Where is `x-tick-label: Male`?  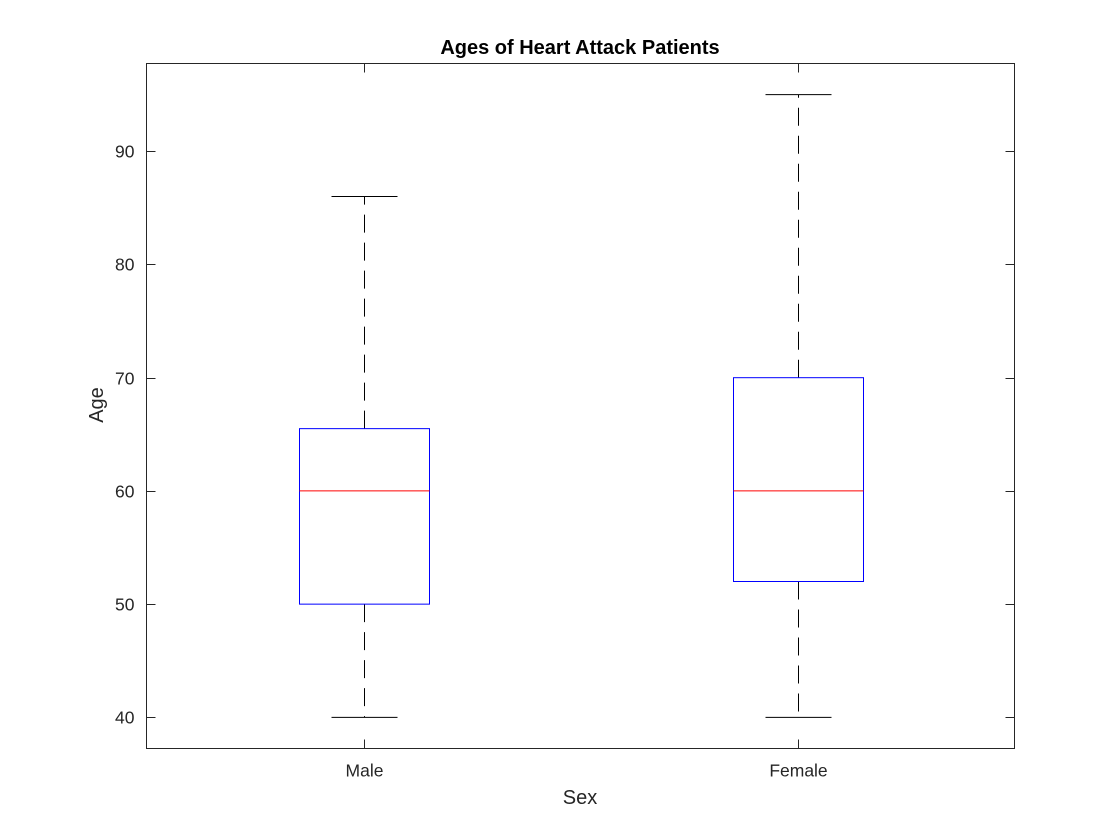 x-tick-label: Male is located at coordinates (365, 771).